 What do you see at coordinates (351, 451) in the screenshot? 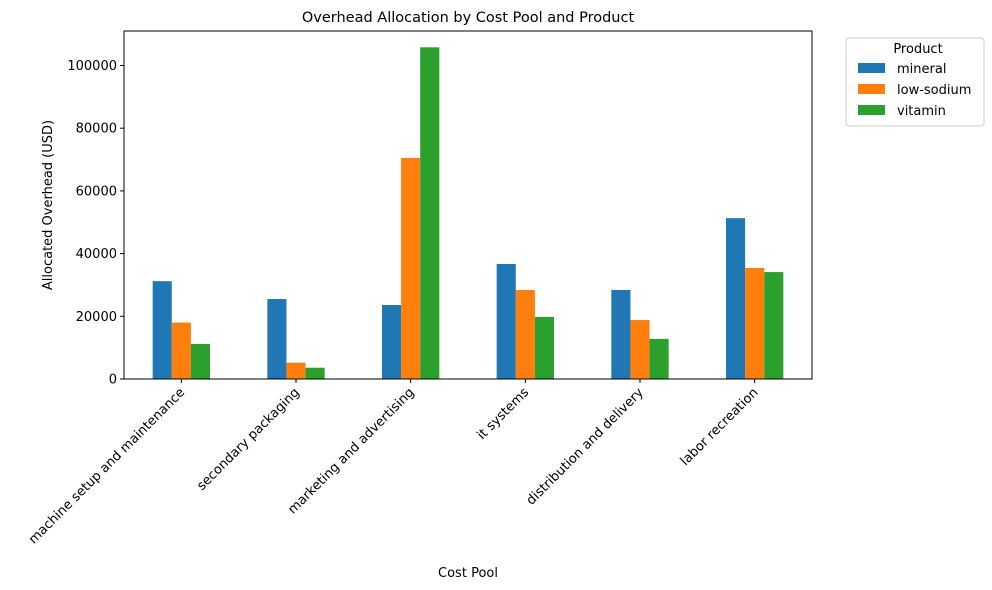
I see `x-tick-label: marketing and advertising` at bounding box center [351, 451].